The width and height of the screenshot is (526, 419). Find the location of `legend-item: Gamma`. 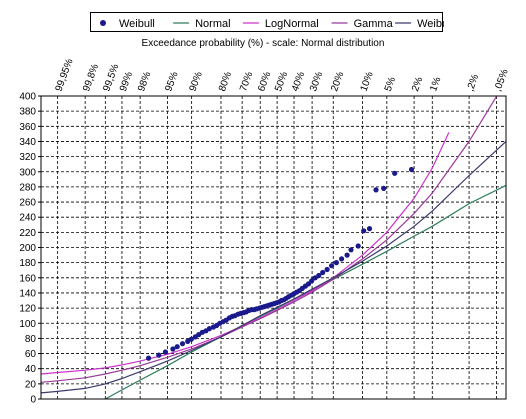

legend-item: Gamma is located at coordinates (362, 24).